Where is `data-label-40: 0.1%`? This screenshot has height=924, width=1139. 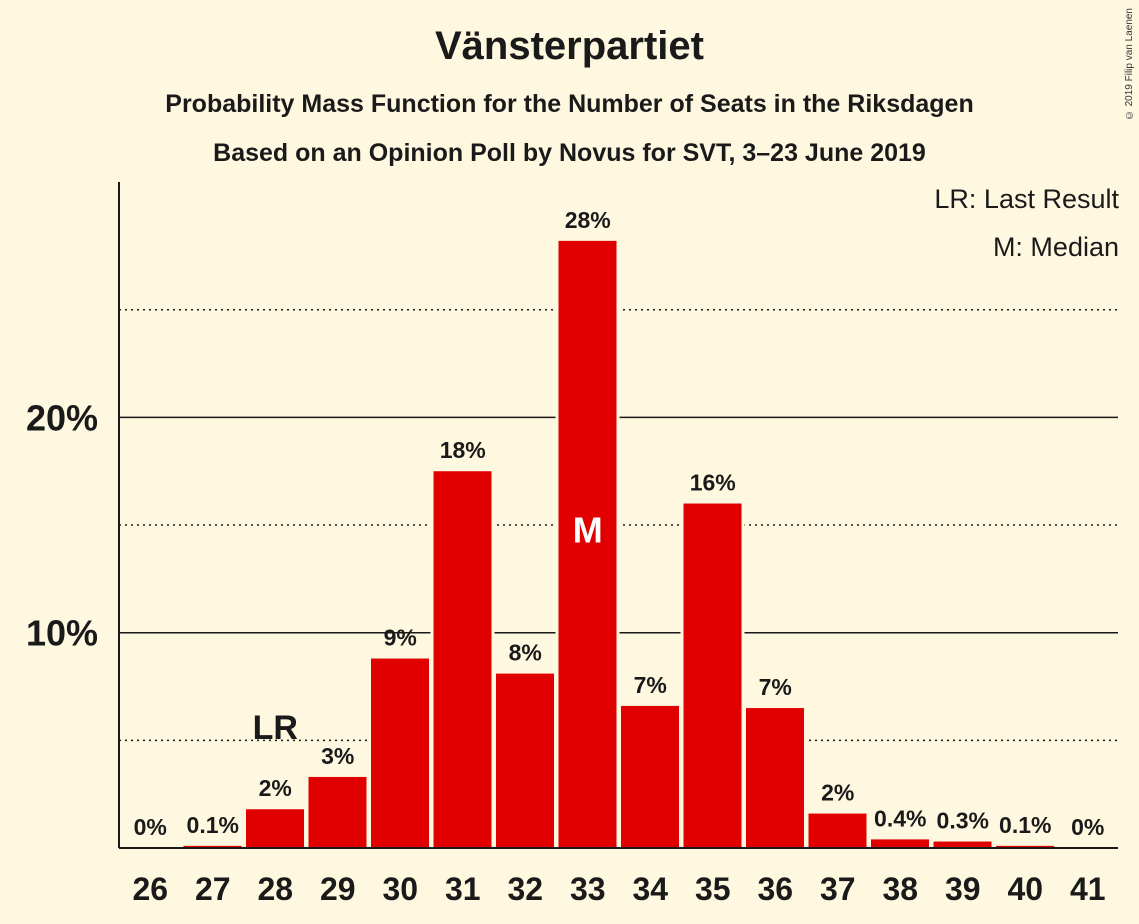 data-label-40: 0.1% is located at coordinates (1025, 825).